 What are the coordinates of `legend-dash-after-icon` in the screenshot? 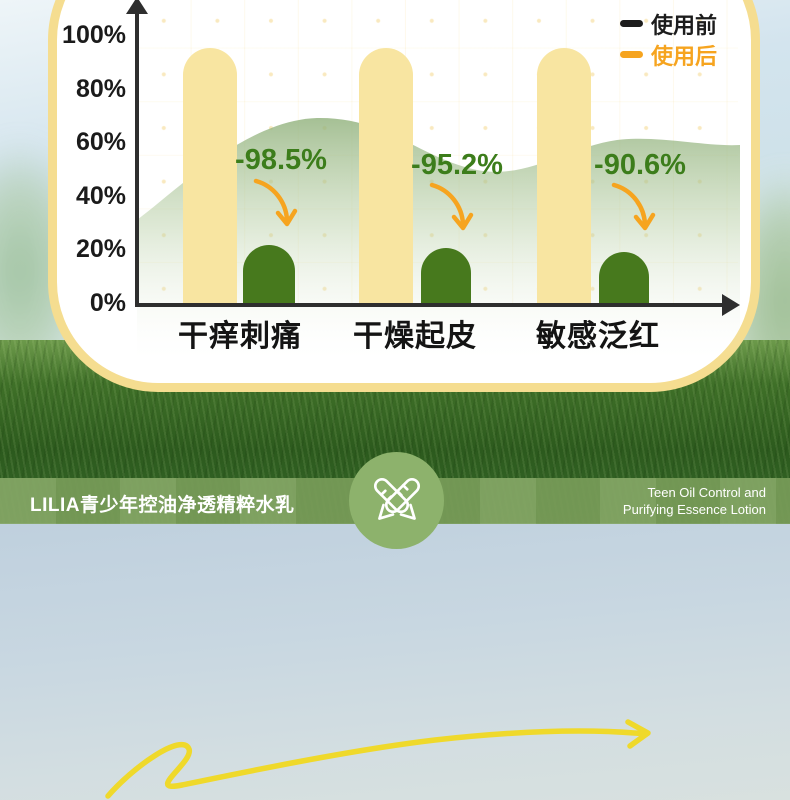 It's located at (631, 54).